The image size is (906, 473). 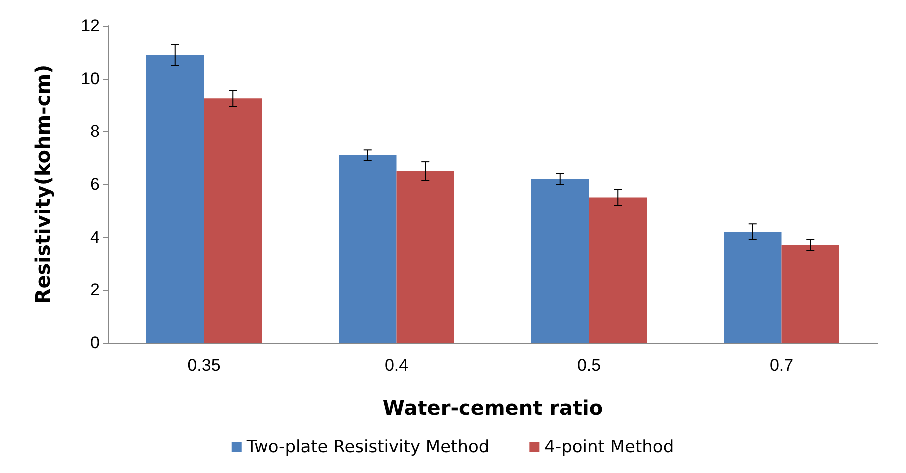 What do you see at coordinates (589, 365) in the screenshot?
I see `x-tick-label: 0.5` at bounding box center [589, 365].